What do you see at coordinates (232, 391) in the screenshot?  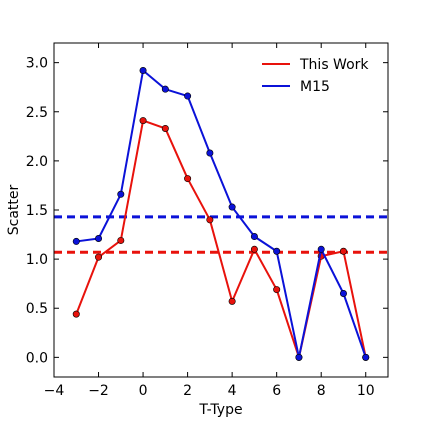 I see `x-tick-label: 4` at bounding box center [232, 391].